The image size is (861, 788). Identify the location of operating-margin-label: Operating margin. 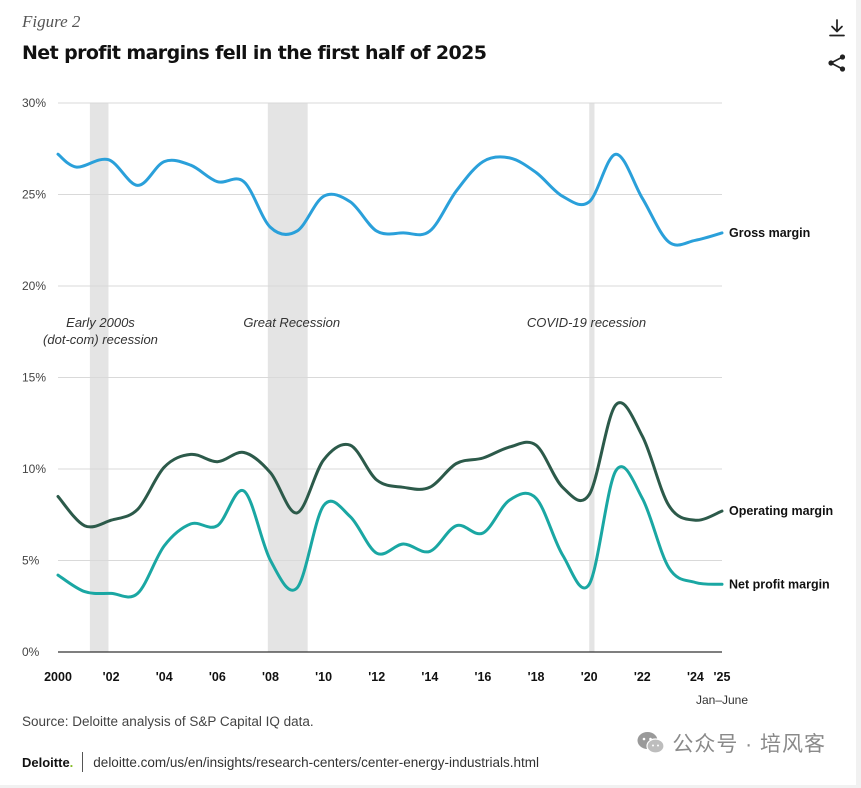
(781, 511).